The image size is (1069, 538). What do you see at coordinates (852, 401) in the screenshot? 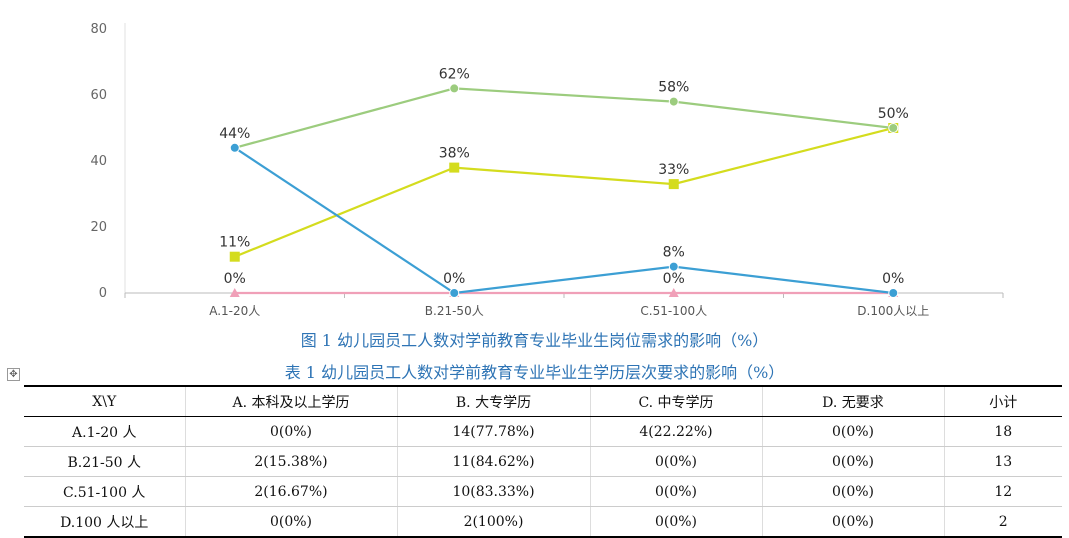
I see `header-cell: D. 无要求` at bounding box center [852, 401].